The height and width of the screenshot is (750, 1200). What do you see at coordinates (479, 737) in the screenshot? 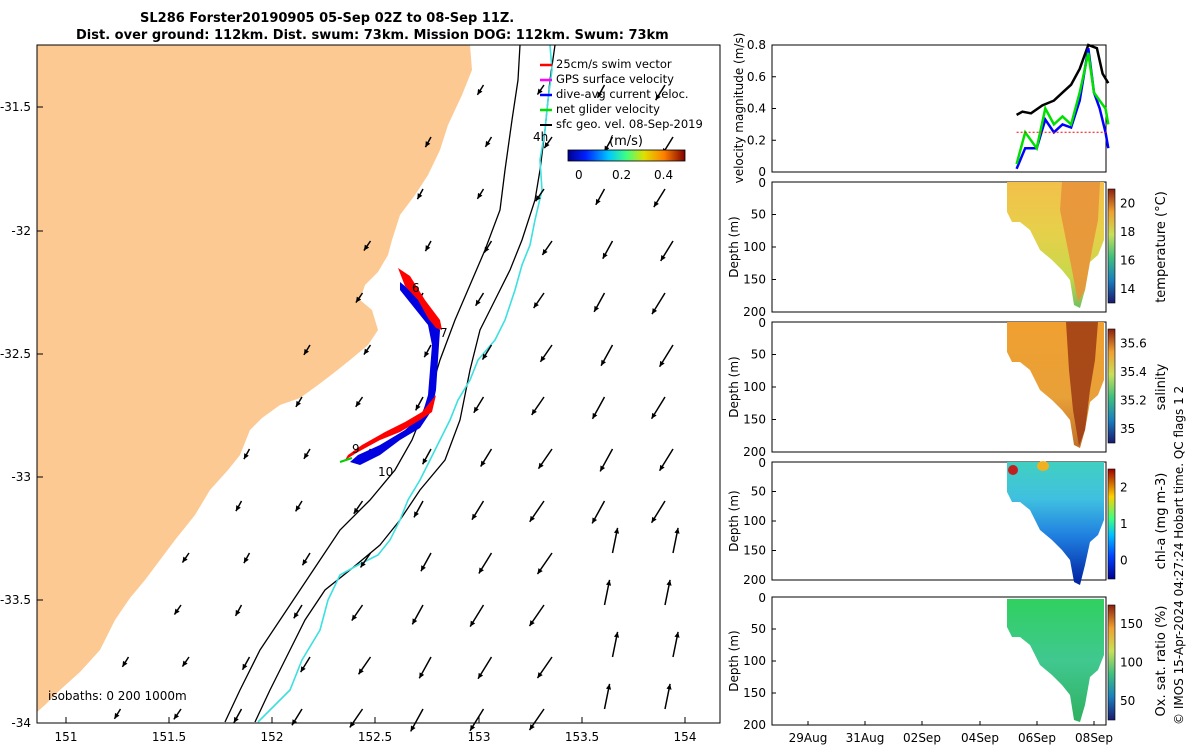
I see `map-xtick-4: 153` at bounding box center [479, 737].